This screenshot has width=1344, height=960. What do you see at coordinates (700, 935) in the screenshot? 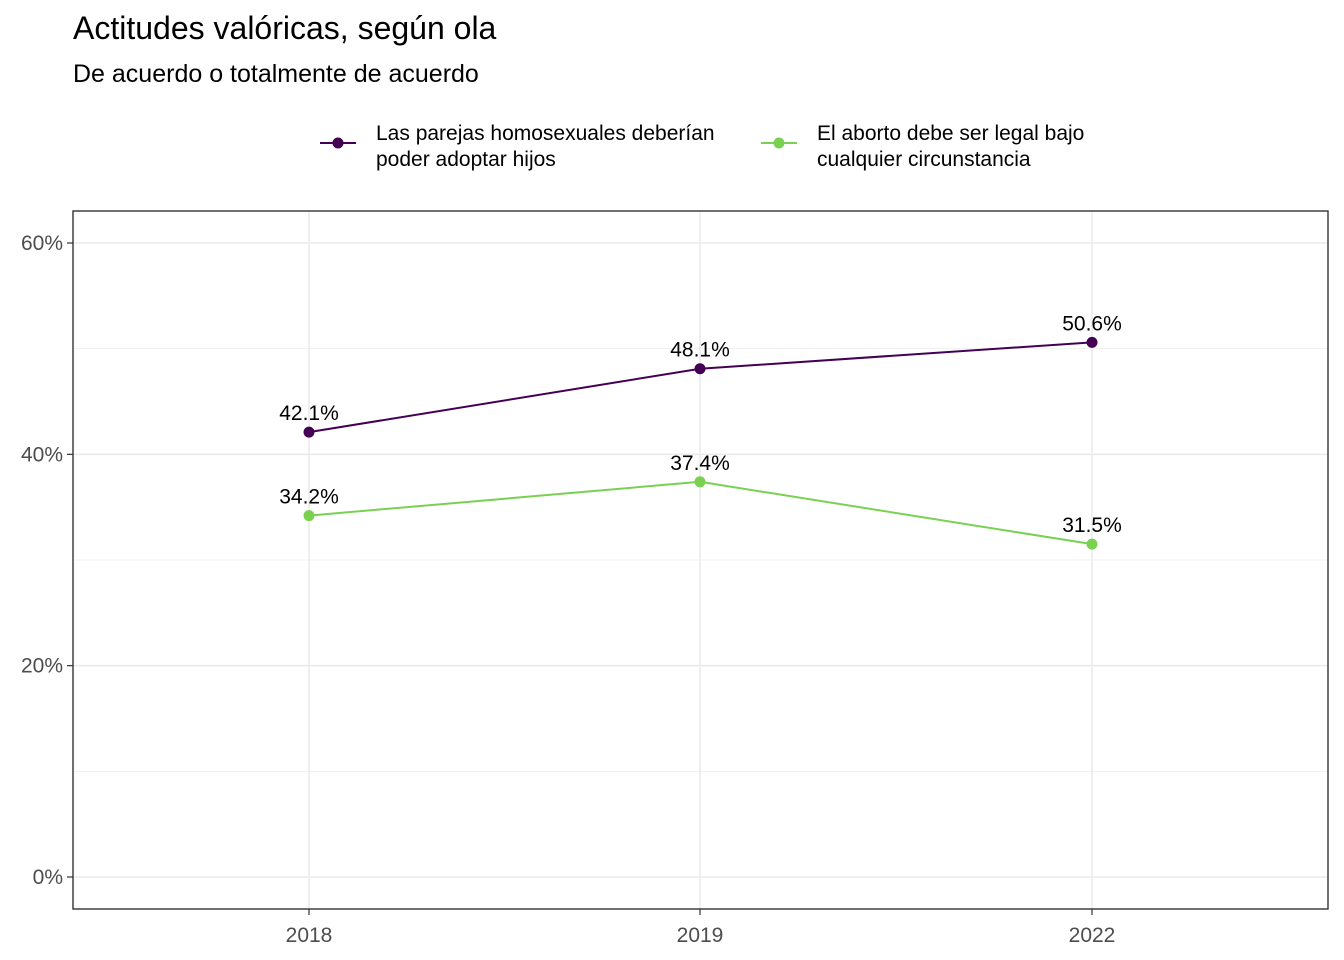
I see `x-tick-label: 2019` at bounding box center [700, 935].